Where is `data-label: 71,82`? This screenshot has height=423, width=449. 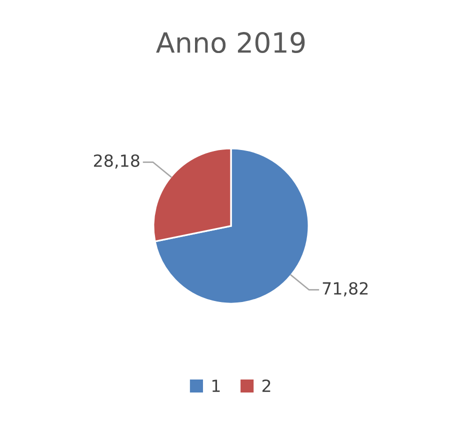
data-label: 71,82 is located at coordinates (345, 289).